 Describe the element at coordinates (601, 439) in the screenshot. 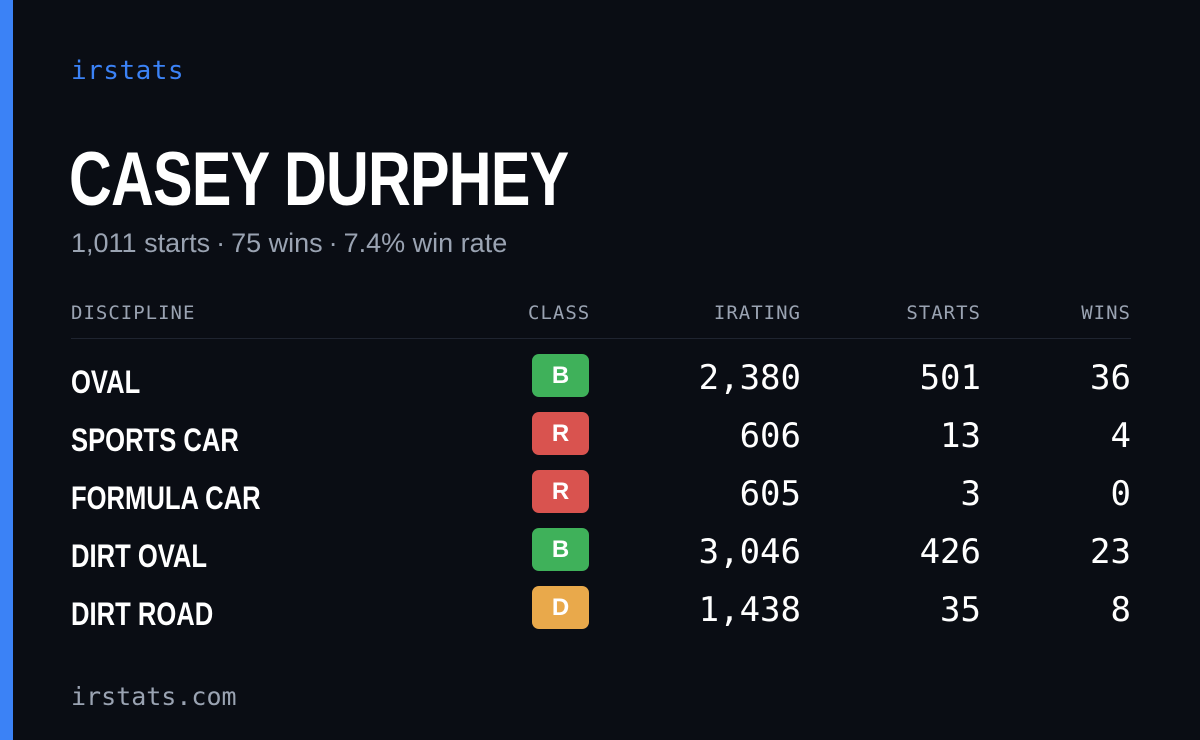

I see `table-row: SPORTS CAR R 606 13 4` at that location.